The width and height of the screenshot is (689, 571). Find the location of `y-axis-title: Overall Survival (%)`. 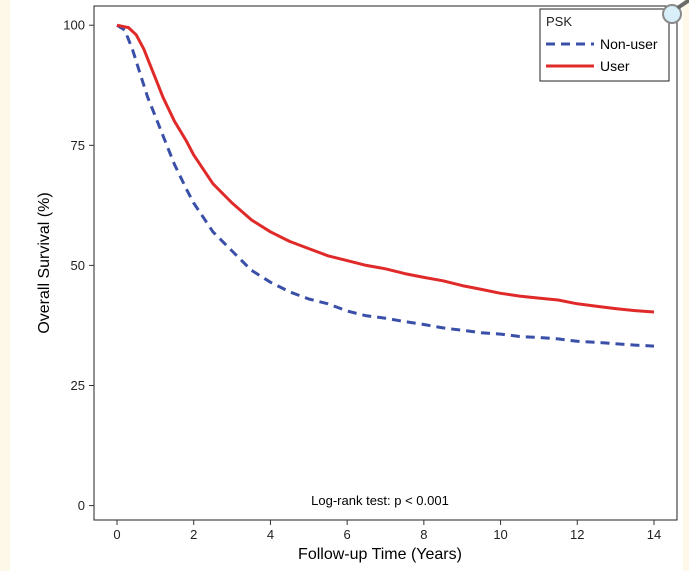

y-axis-title: Overall Survival (%) is located at coordinates (44, 262).